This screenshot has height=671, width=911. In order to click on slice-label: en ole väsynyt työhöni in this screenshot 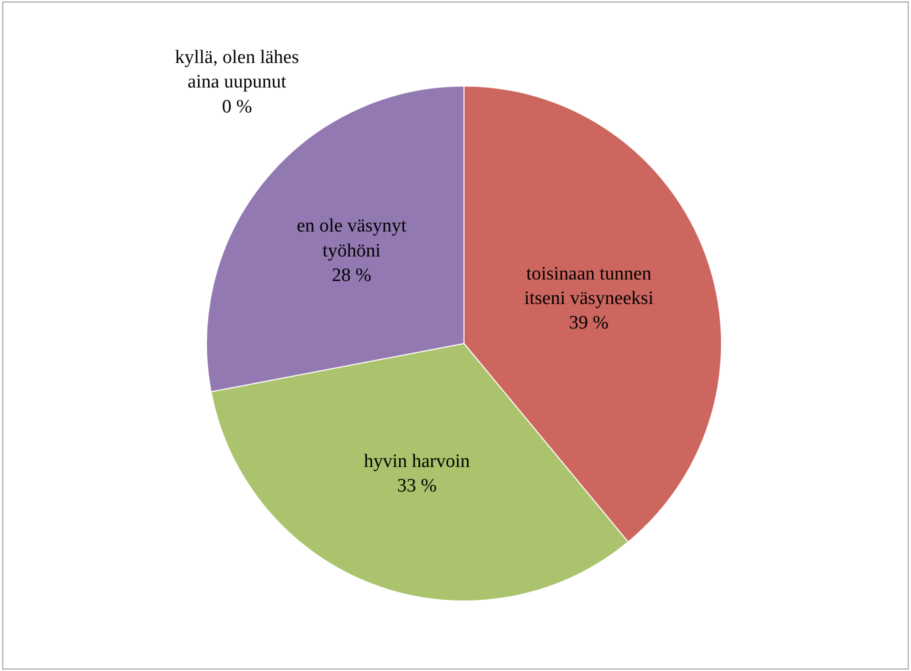, I will do `click(352, 239)`.